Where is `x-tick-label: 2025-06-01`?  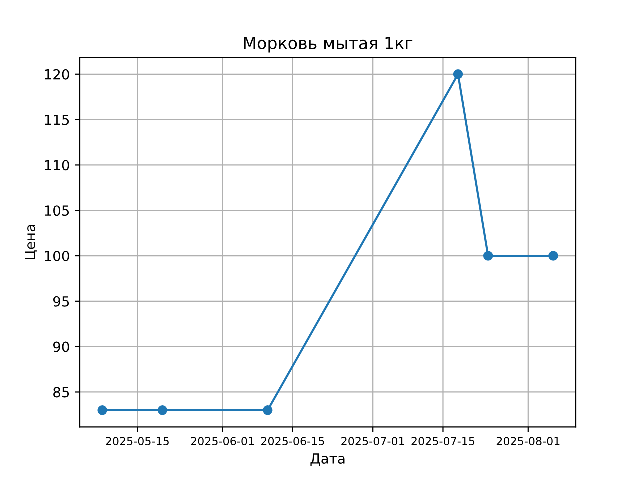 x-tick-label: 2025-06-01 is located at coordinates (222, 441).